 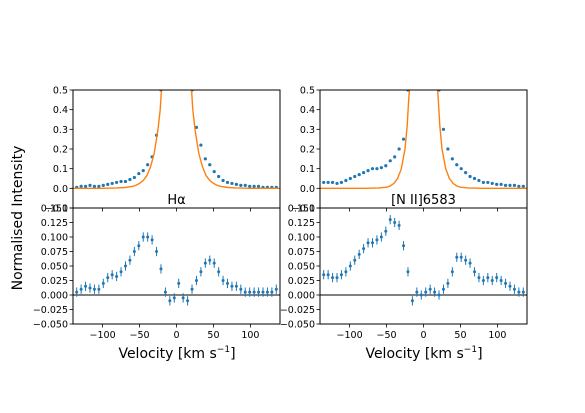 What do you see at coordinates (307, 150) in the screenshot?
I see `y-tick-label: 0.2` at bounding box center [307, 150].